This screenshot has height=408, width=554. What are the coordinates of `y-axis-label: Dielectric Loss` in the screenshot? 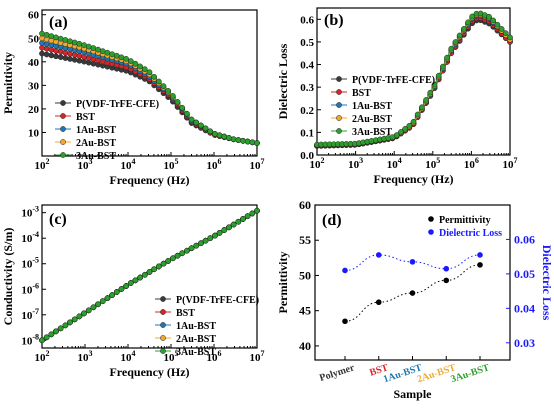 It's located at (283, 81).